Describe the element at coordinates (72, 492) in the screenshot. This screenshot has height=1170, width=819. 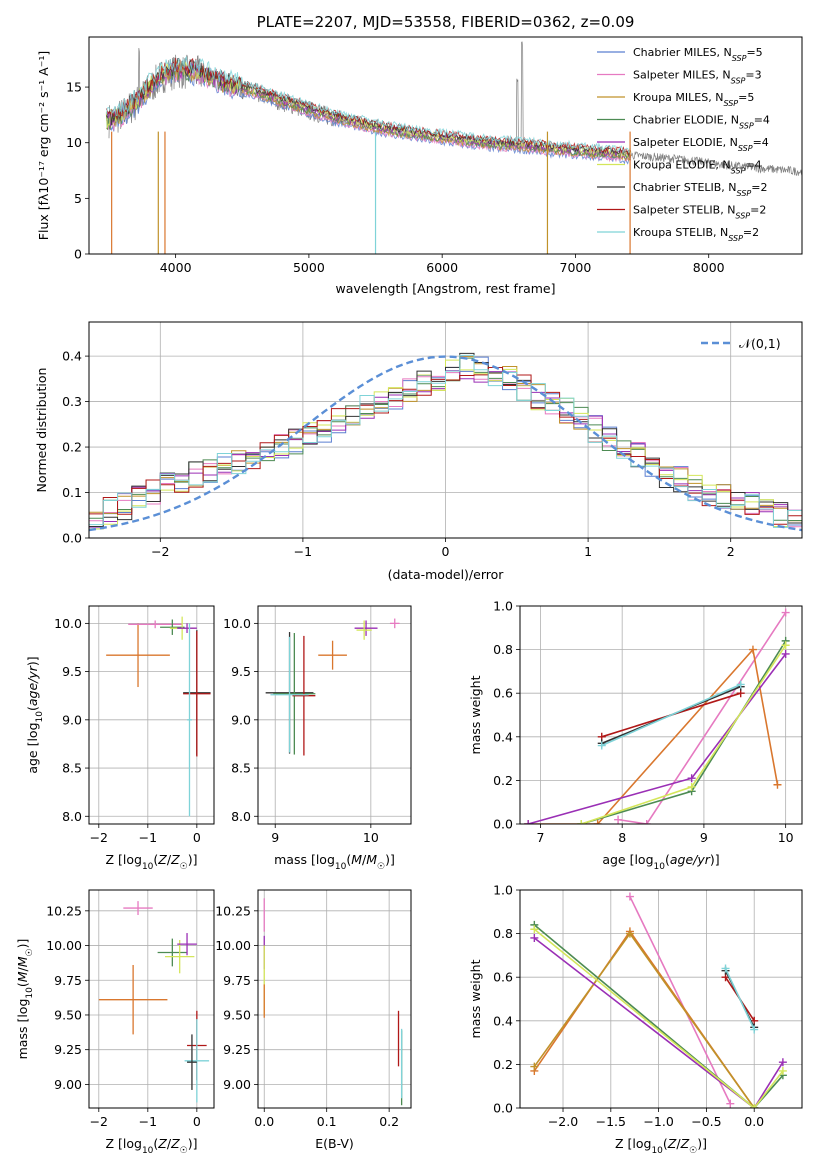
I see `y-tick-label: 0.1` at that location.